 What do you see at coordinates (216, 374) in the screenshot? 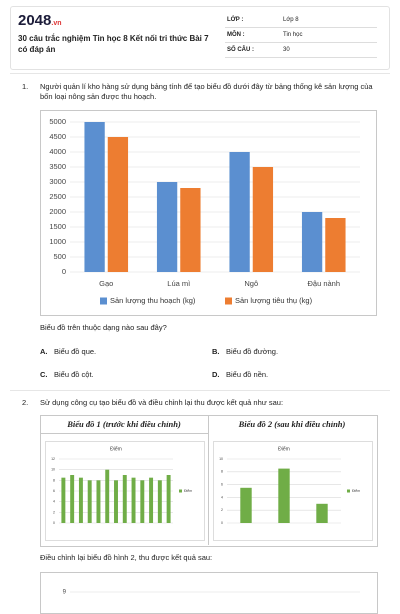
I see `option-letter: D.` at bounding box center [216, 374].